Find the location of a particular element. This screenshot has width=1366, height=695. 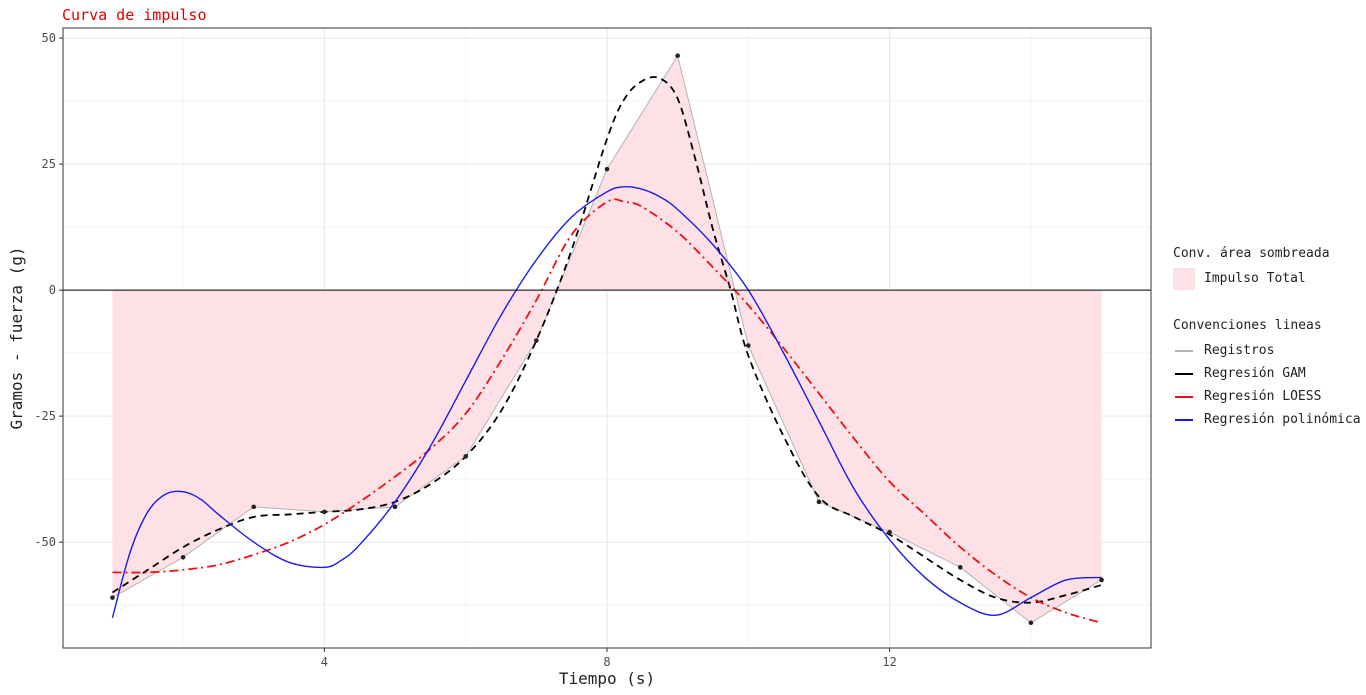

legend-swatch-registros is located at coordinates (1184, 351).